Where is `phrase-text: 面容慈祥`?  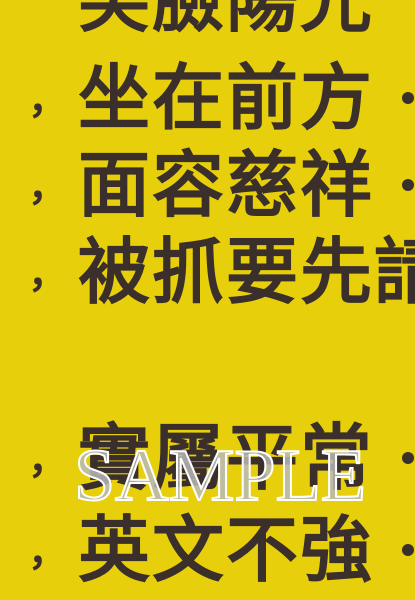 phrase-text: 面容慈祥 is located at coordinates (226, 185).